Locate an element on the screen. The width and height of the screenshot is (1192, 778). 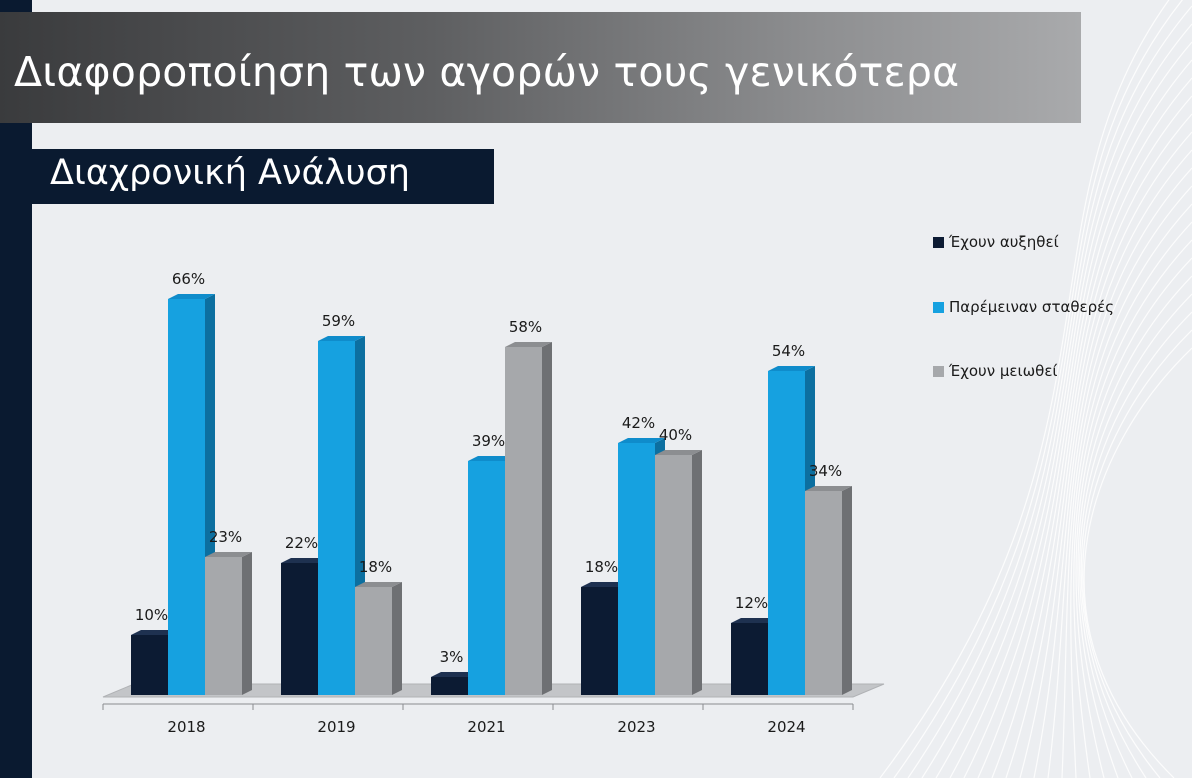
legend-swatch-decreased is located at coordinates (938, 371).